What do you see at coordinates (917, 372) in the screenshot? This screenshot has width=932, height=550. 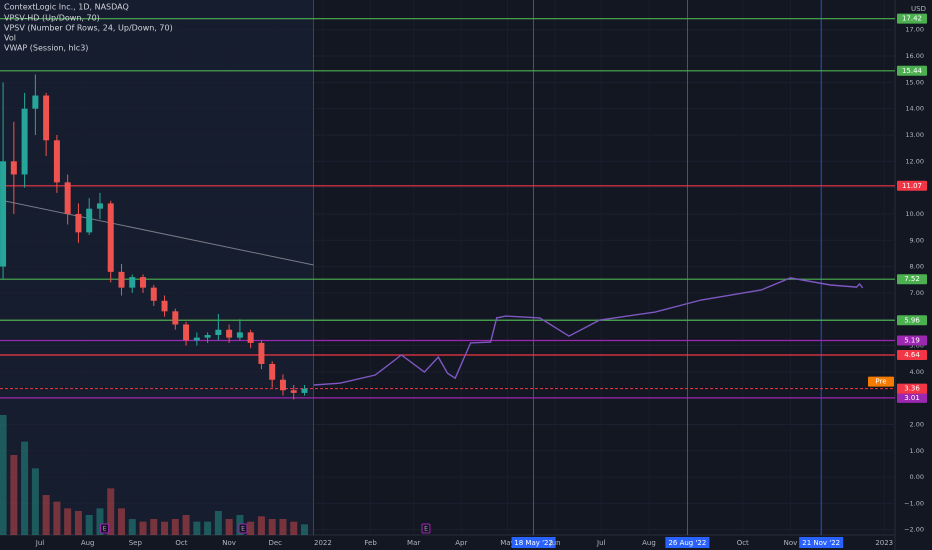 I see `y-tick-label: 4.00` at bounding box center [917, 372].